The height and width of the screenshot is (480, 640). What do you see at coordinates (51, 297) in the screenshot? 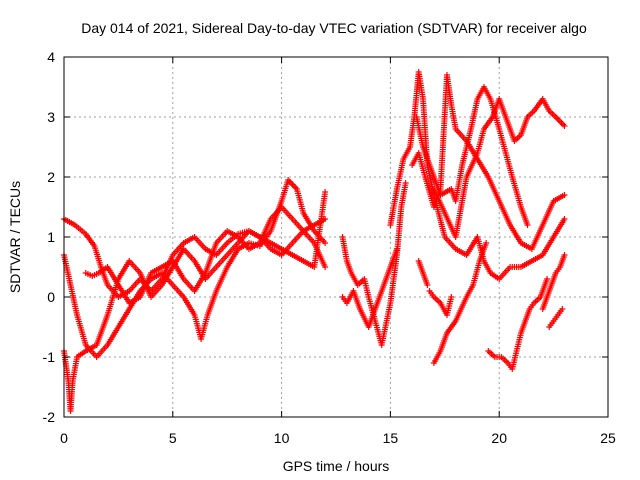
I see `y-tick-label: 0` at bounding box center [51, 297].